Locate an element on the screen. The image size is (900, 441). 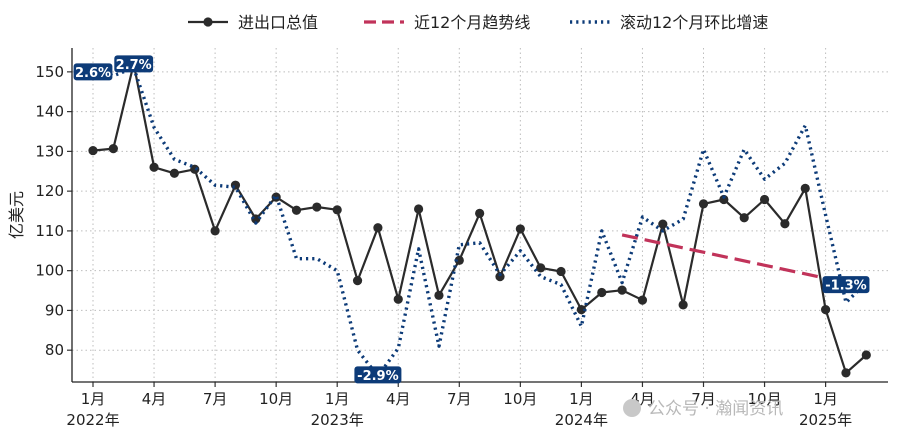
annotation-label: 2.7% is located at coordinates (134, 65).